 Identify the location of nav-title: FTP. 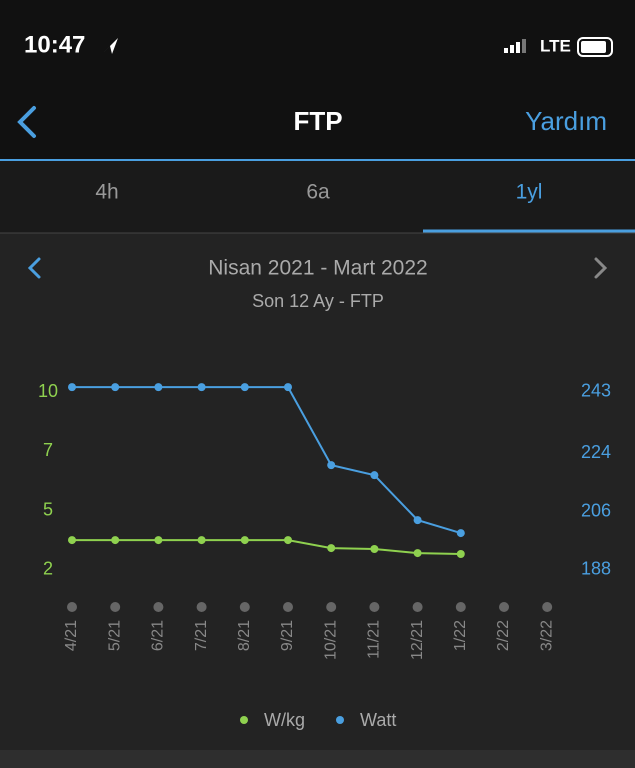
(317, 121).